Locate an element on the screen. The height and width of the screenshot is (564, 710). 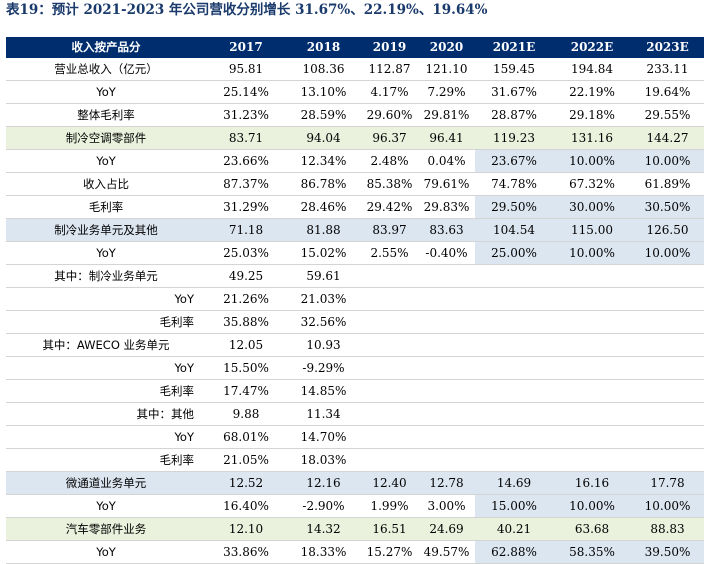
table-cell: 24.69 is located at coordinates (446, 529).